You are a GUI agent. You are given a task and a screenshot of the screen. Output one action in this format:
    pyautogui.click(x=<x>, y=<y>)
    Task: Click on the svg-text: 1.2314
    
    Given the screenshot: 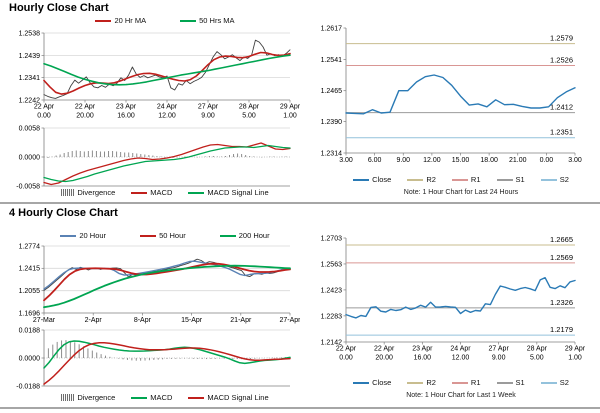 What is the action you would take?
    pyautogui.click(x=332, y=153)
    